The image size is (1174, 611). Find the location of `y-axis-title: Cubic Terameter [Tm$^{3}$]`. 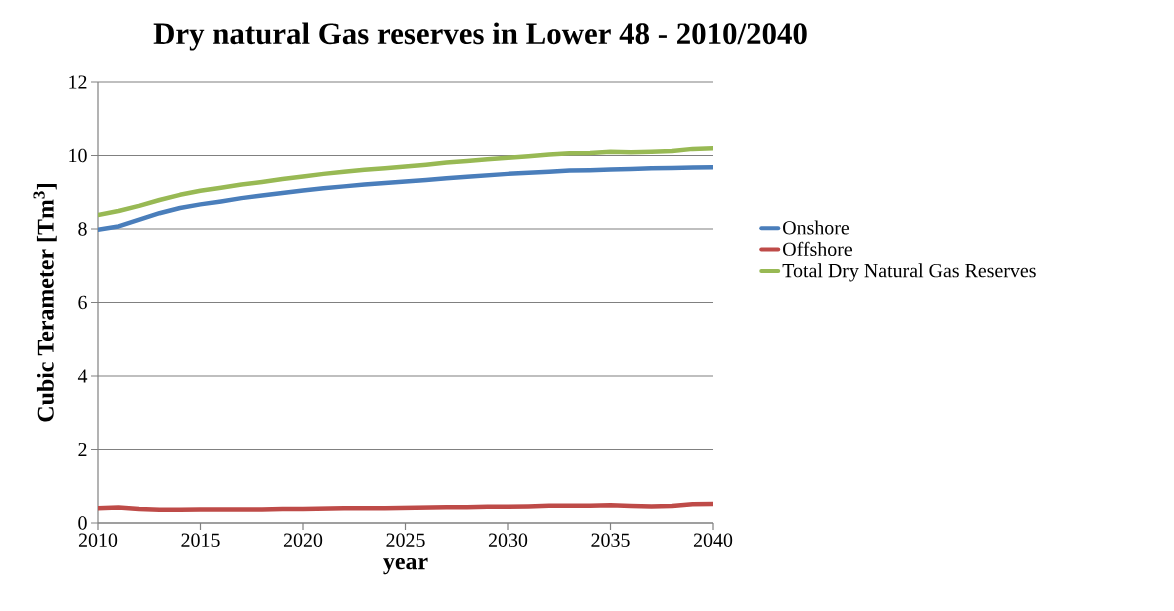

y-axis-title: Cubic Terameter [Tm$^{3}$] is located at coordinates (45, 303).